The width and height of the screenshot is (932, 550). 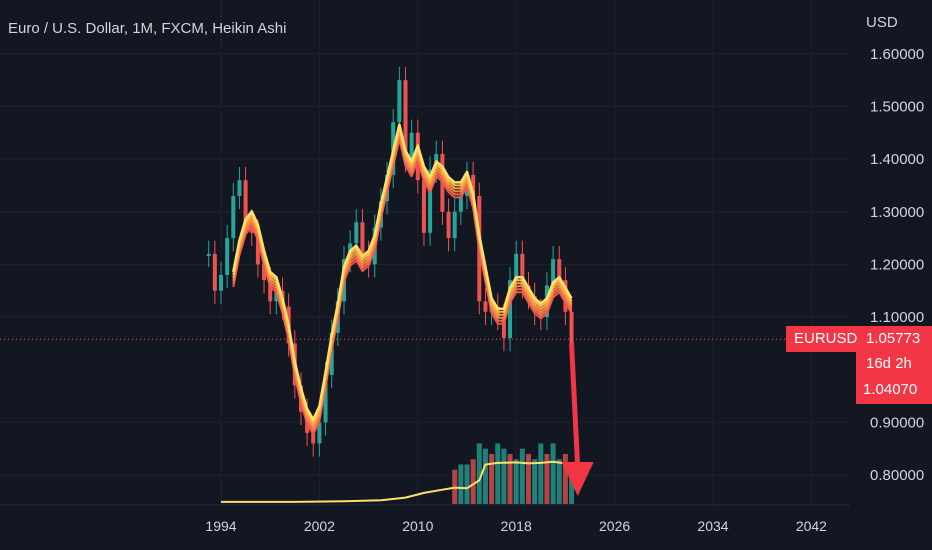 I want to click on y-tick-label: 1.60000, so click(x=897, y=54).